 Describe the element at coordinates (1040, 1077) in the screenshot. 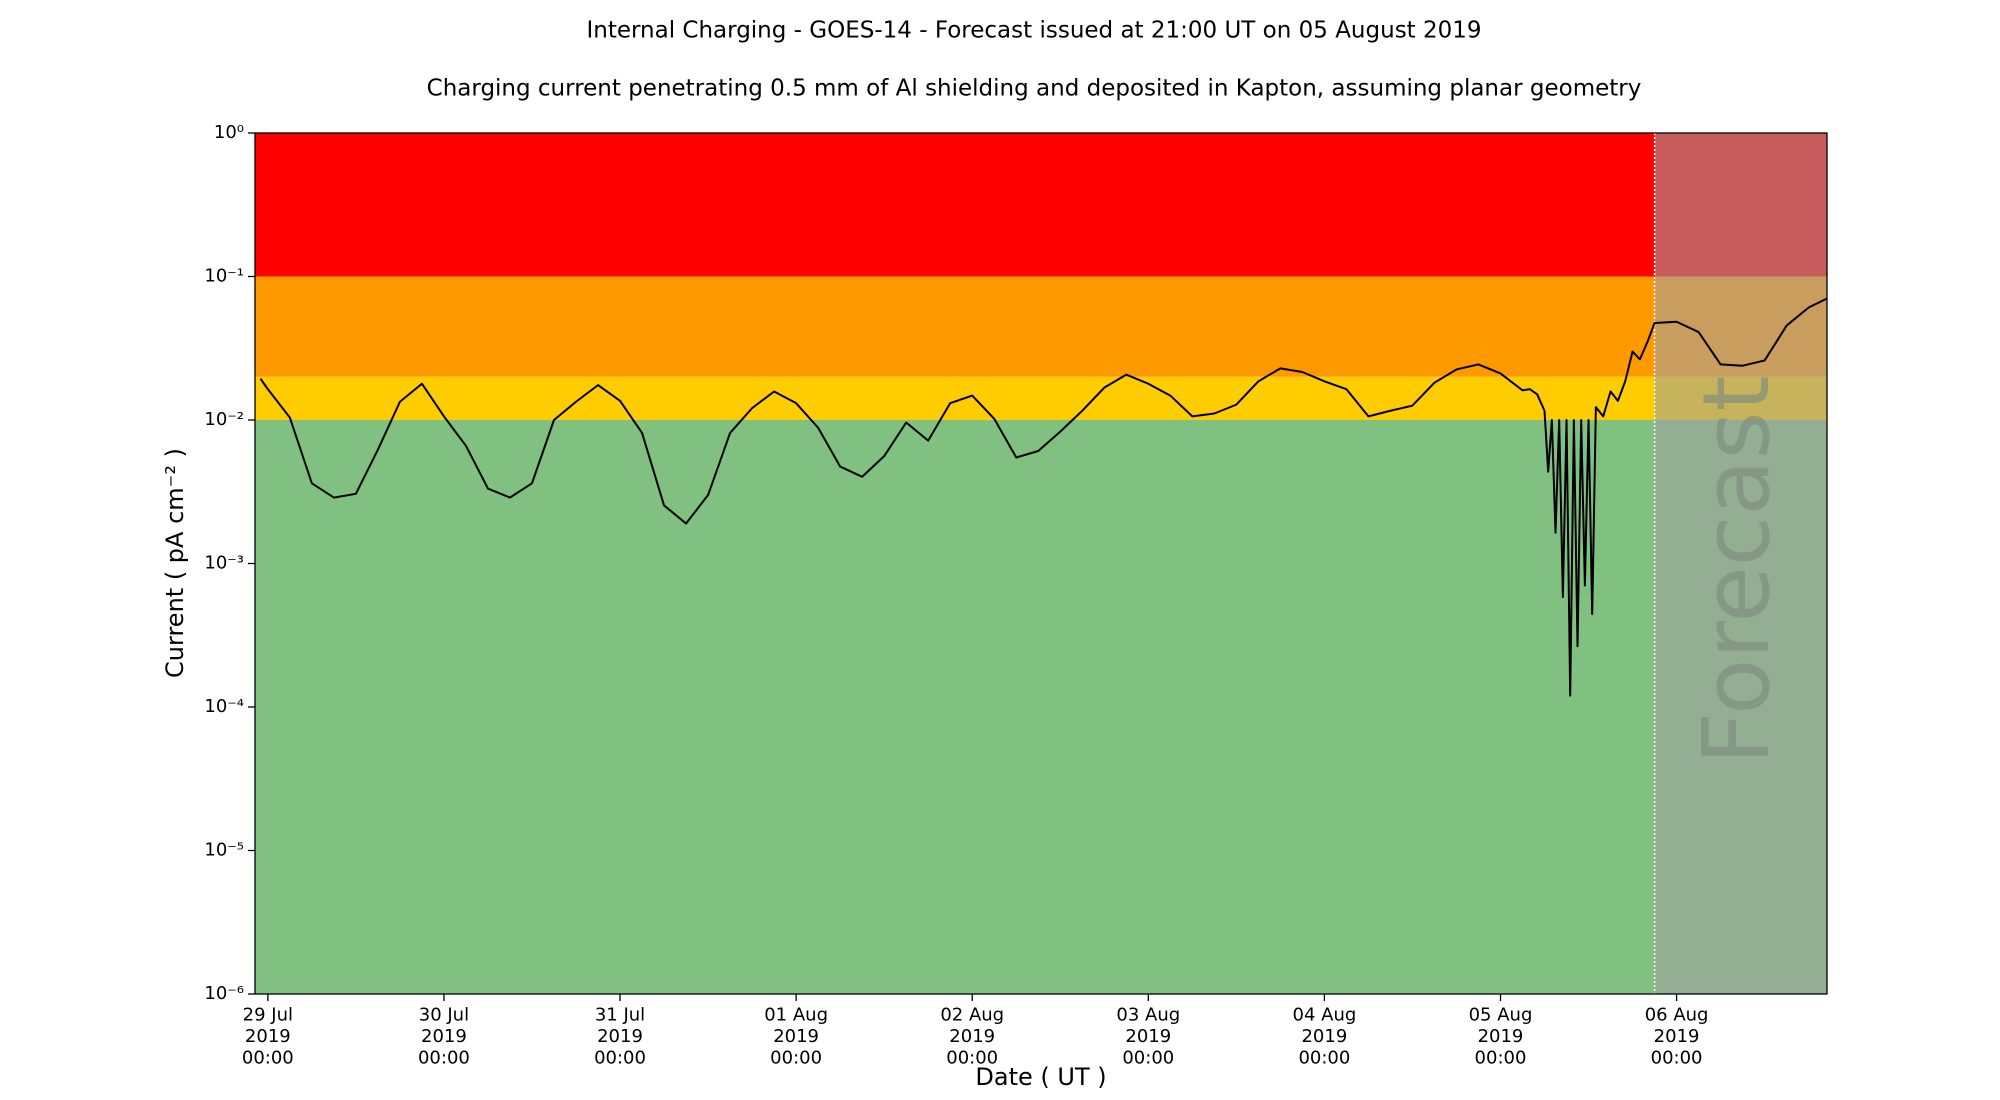

I see `x-axis-label: Date ( UT )` at that location.